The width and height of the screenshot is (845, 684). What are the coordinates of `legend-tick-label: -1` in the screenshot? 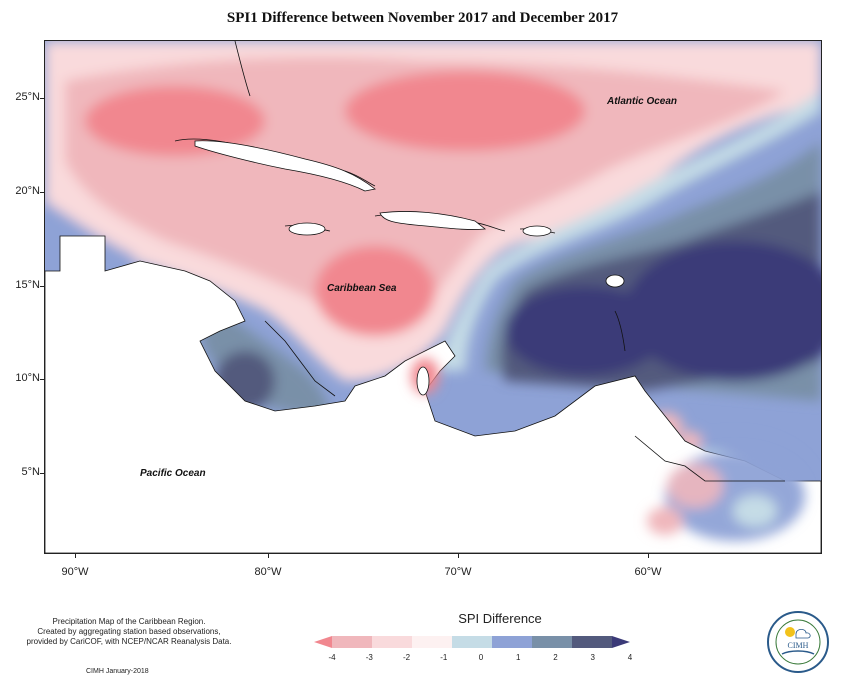 It's located at (444, 657).